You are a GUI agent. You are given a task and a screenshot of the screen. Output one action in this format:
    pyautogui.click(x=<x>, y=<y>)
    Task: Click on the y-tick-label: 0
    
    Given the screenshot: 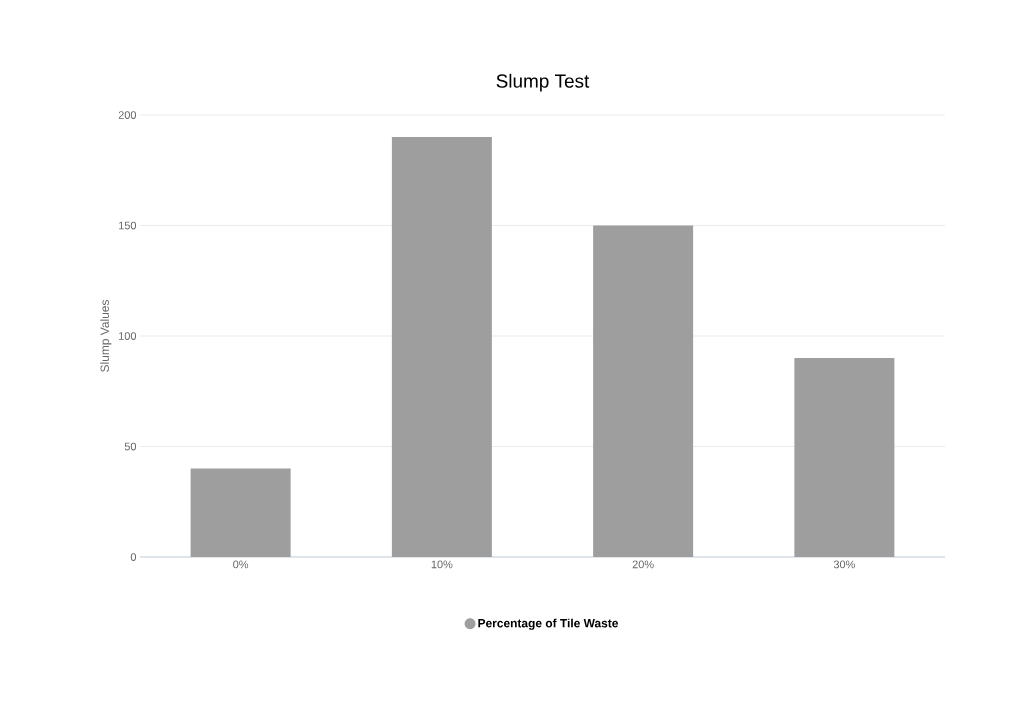 What is the action you would take?
    pyautogui.click(x=133, y=557)
    